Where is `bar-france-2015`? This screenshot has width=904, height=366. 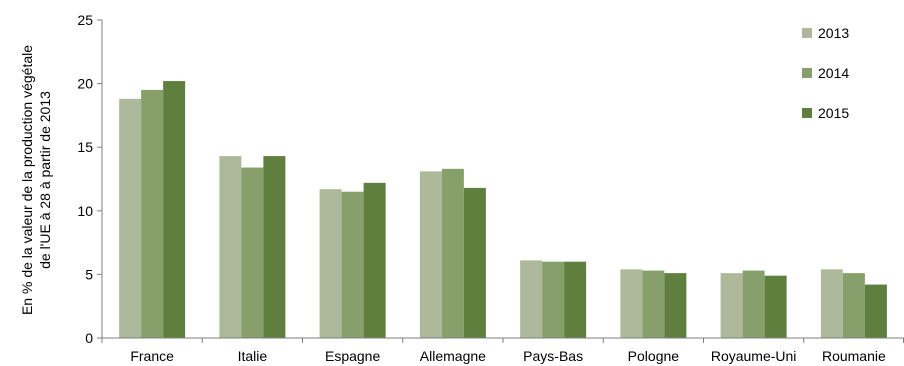
bar-france-2015 is located at coordinates (174, 209).